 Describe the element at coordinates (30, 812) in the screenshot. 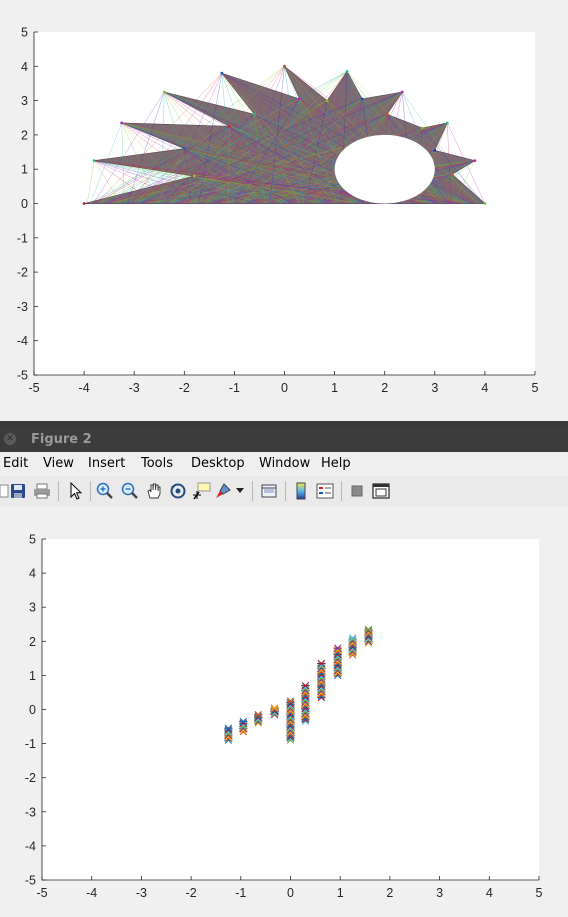

I see `y-tick-label: -3` at that location.